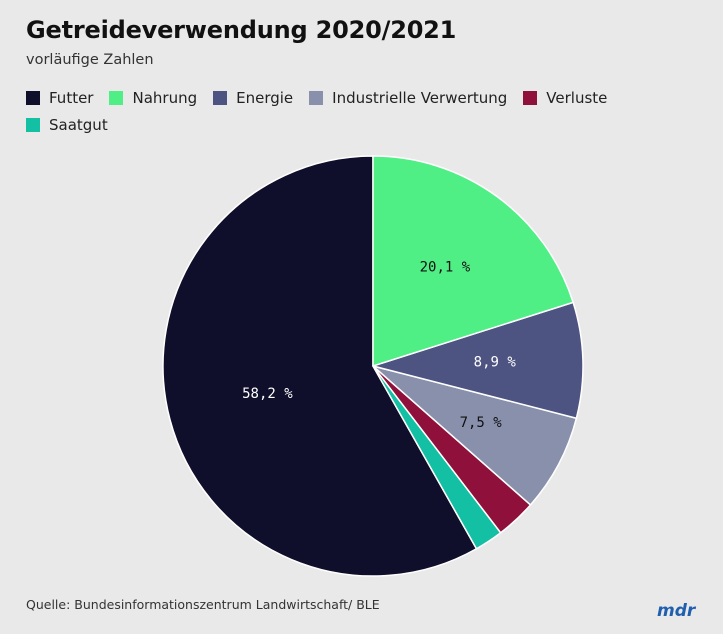 This screenshot has width=723, height=634. I want to click on legend-label: Futter, so click(71, 98).